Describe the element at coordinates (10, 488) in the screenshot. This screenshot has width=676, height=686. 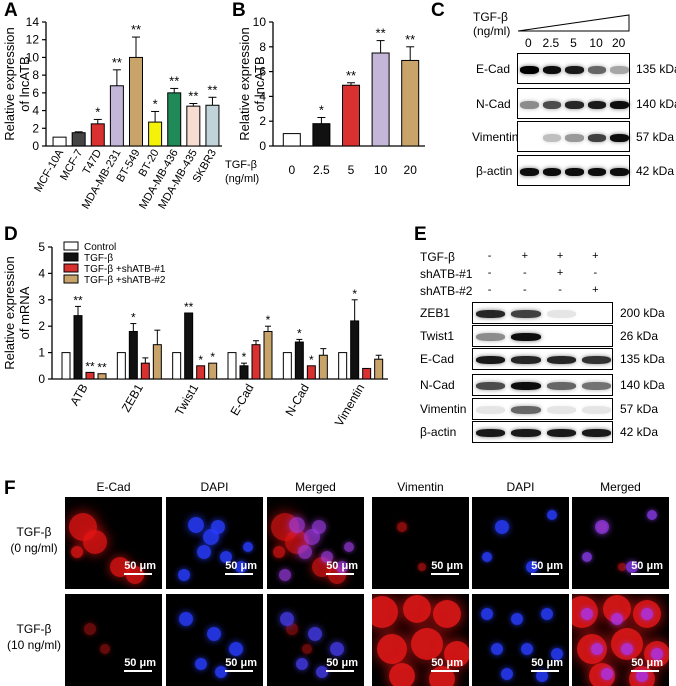
I see `panel-f-label: F` at that location.